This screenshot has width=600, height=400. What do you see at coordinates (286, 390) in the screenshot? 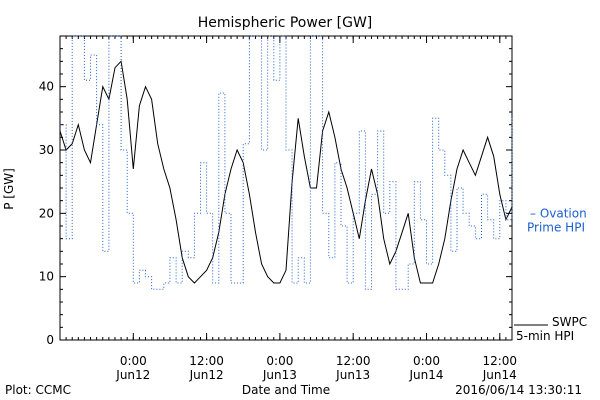
I see `x-axis-label: Date and Time` at bounding box center [286, 390].